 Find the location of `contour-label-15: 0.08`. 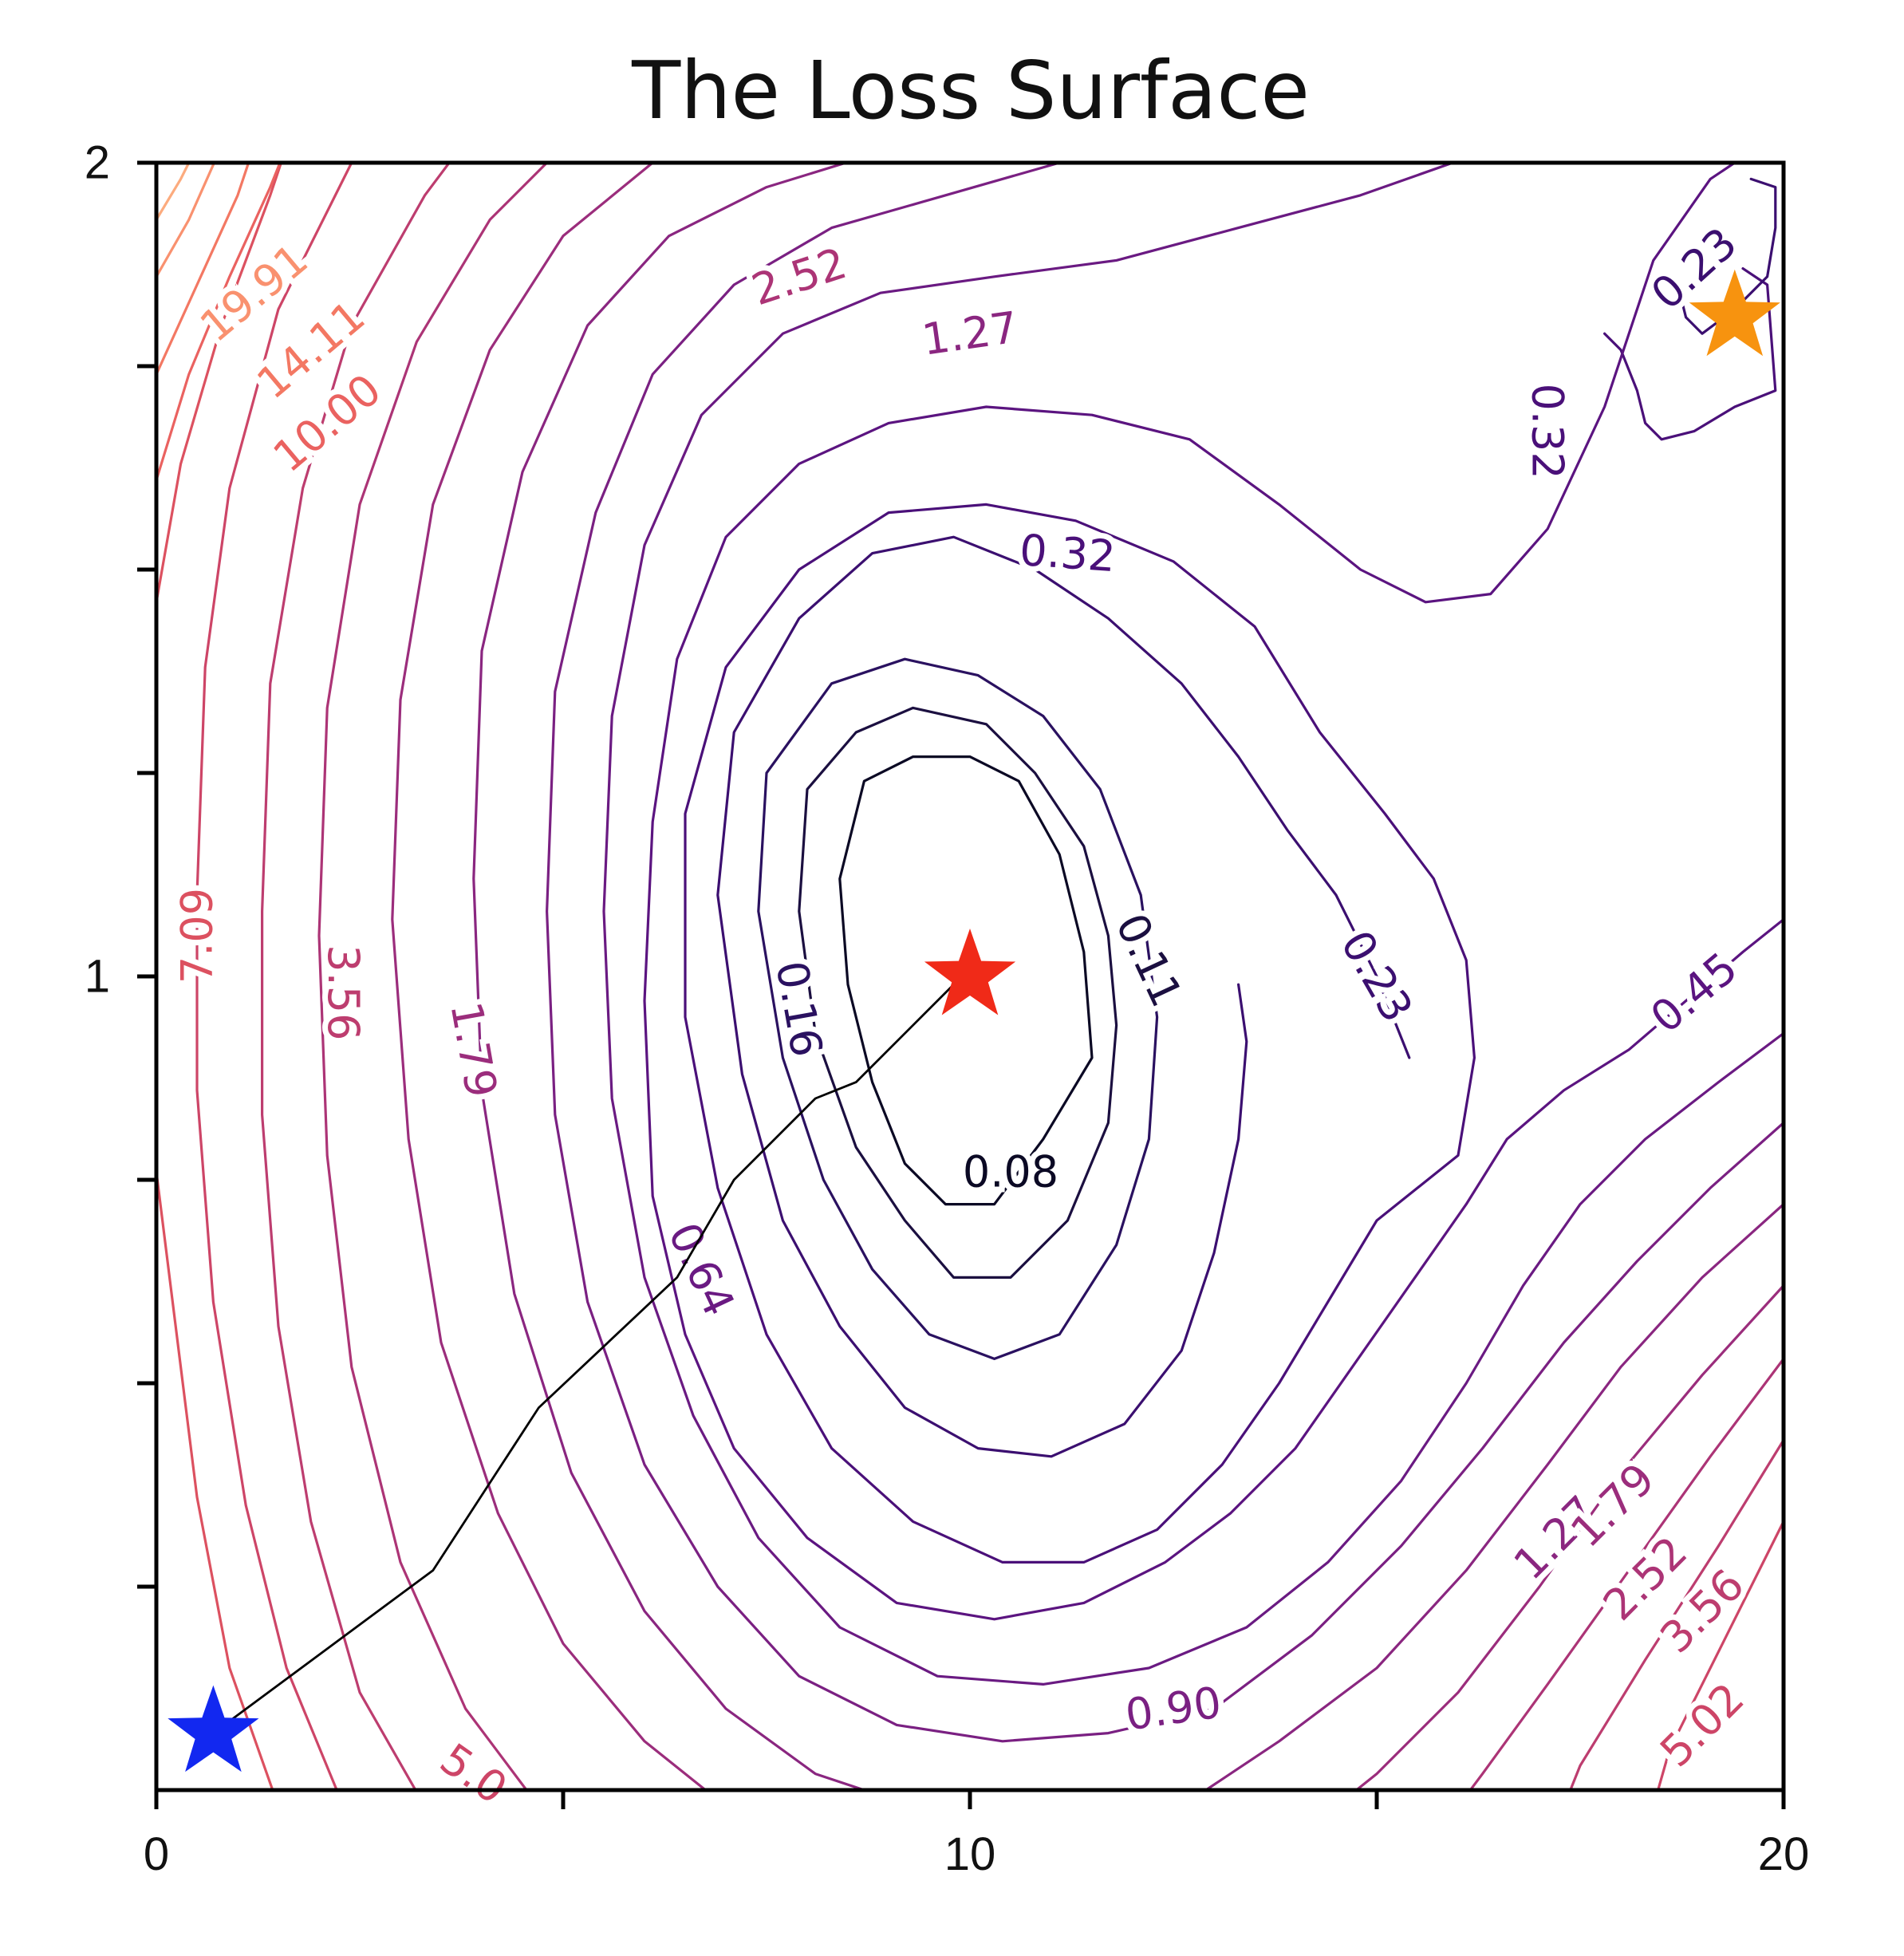

contour-label-15: 0.08 is located at coordinates (1010, 1171).